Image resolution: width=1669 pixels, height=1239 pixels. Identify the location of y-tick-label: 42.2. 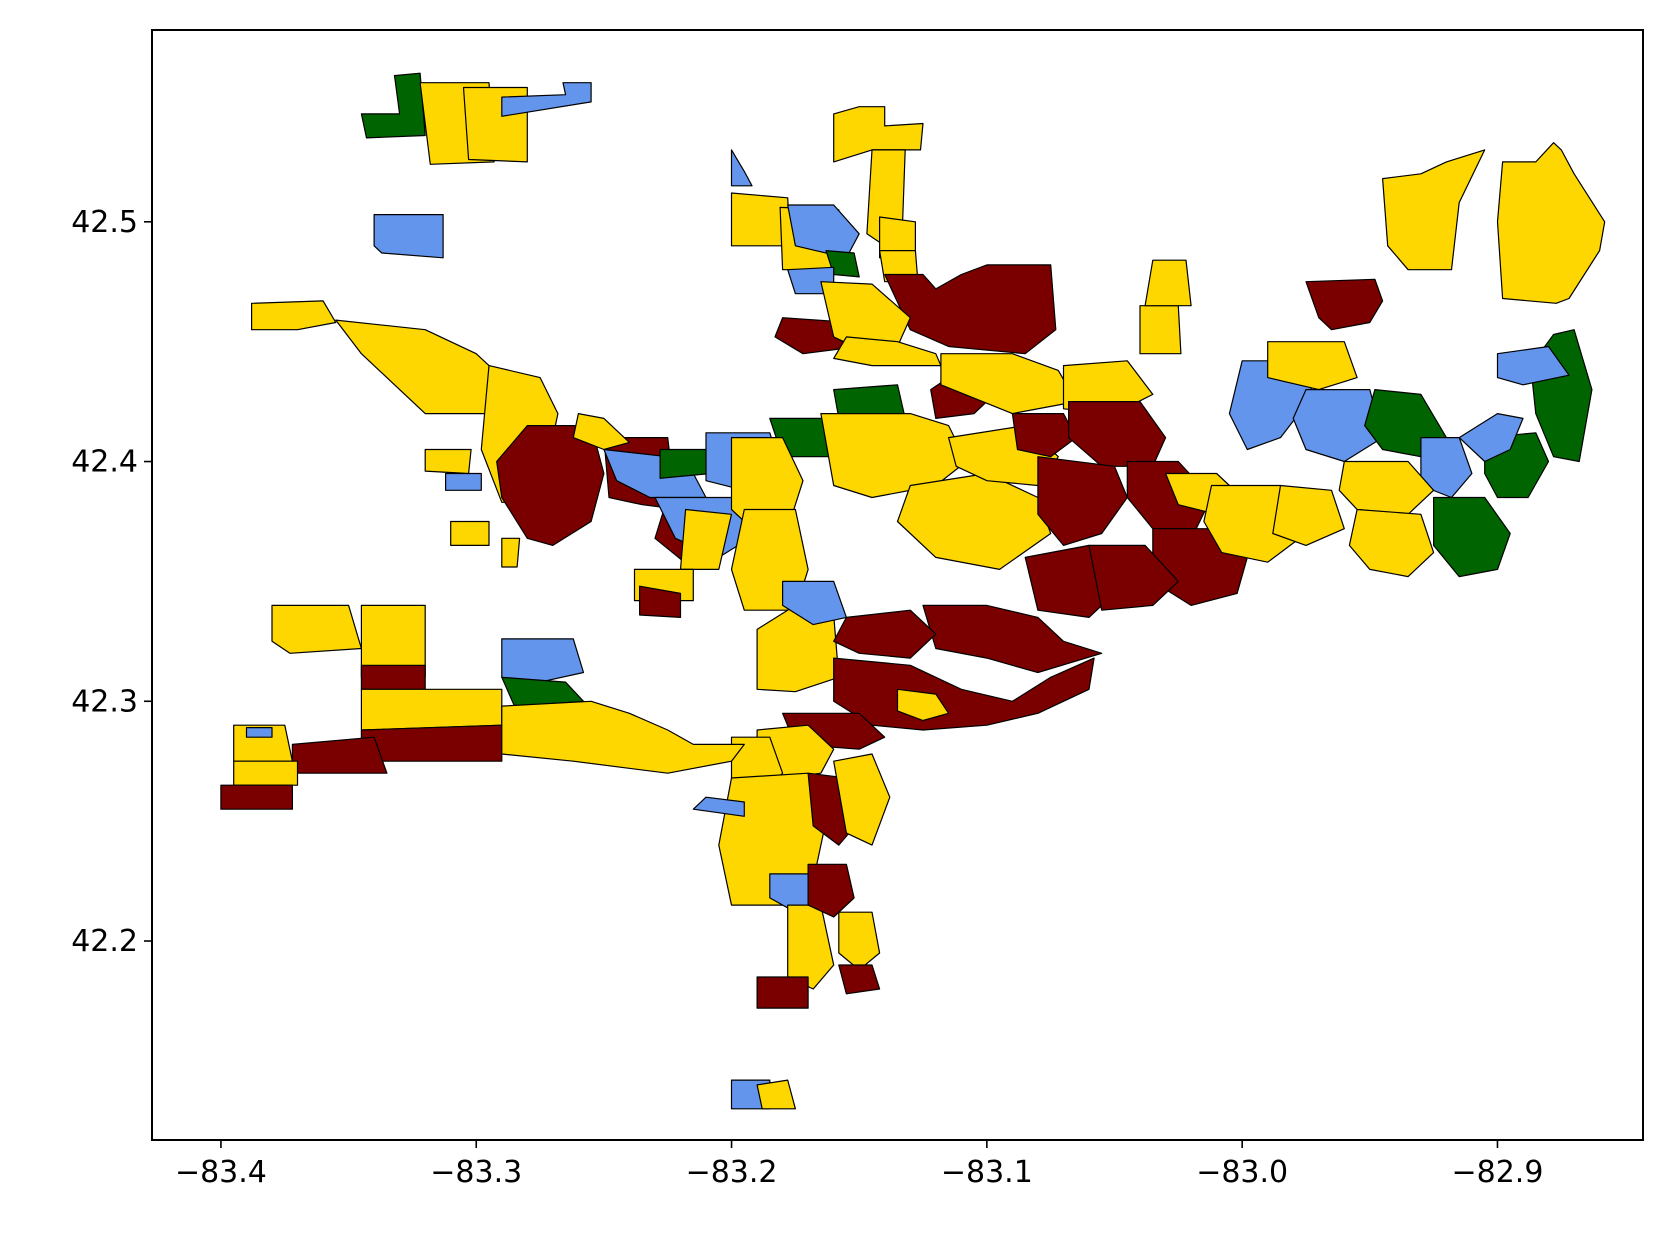
(104, 941).